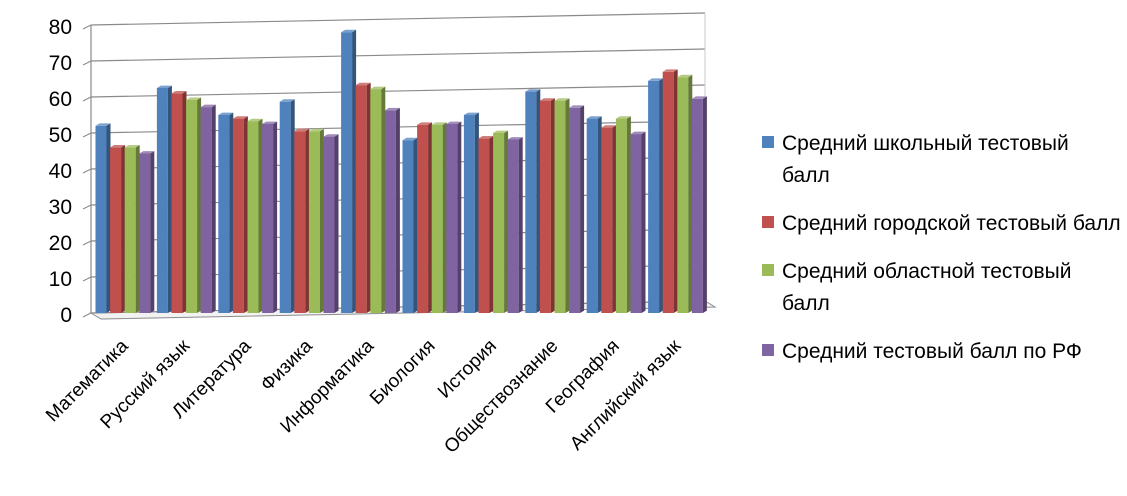 Image resolution: width=1127 pixels, height=496 pixels. What do you see at coordinates (66, 315) in the screenshot?
I see `y-tick-label: 0` at bounding box center [66, 315].